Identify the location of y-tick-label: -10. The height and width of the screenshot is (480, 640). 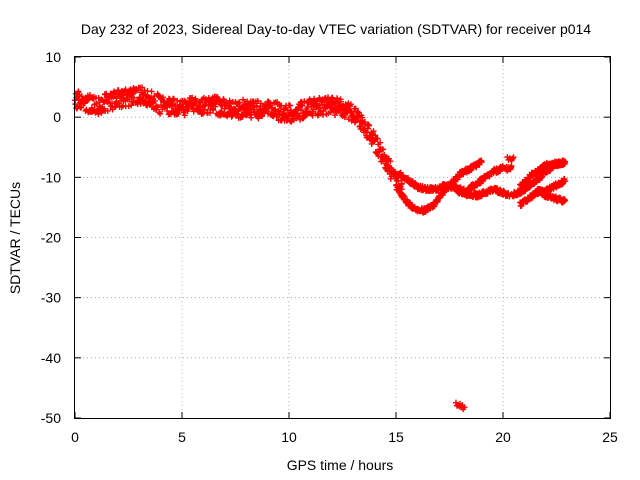
(51, 177).